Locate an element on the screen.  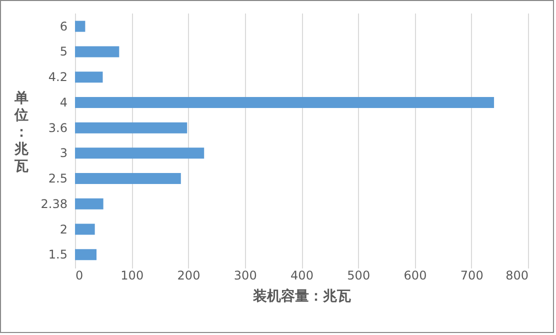
y-tick-label: 2 is located at coordinates (64, 229).